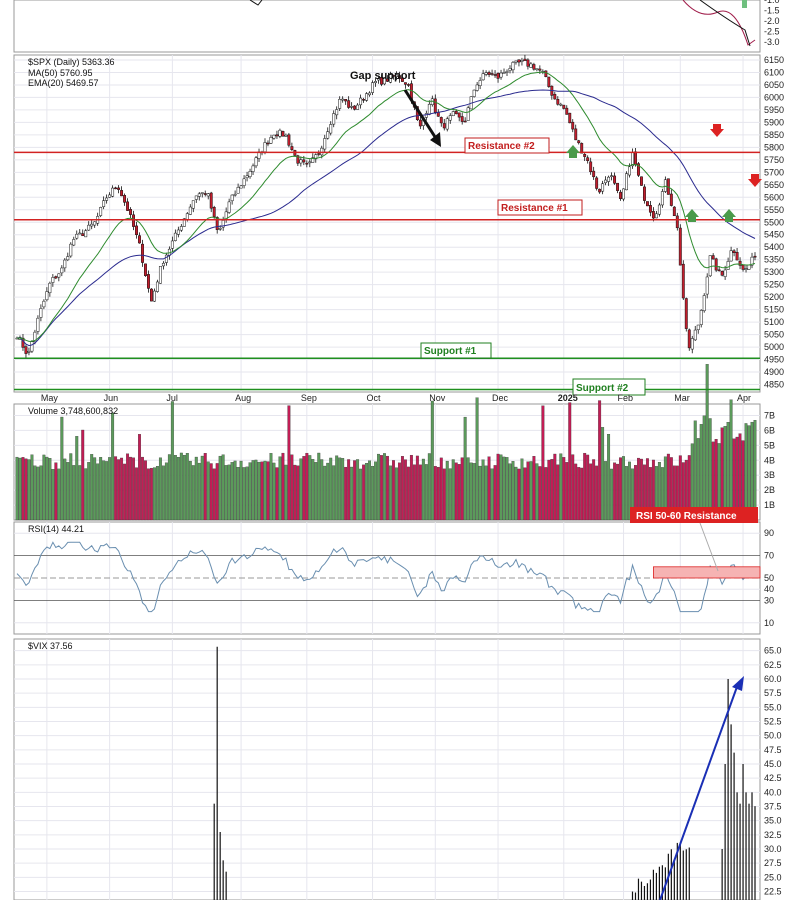 The width and height of the screenshot is (800, 900). What do you see at coordinates (769, 490) in the screenshot?
I see `volume-tick-label: 2B` at bounding box center [769, 490].